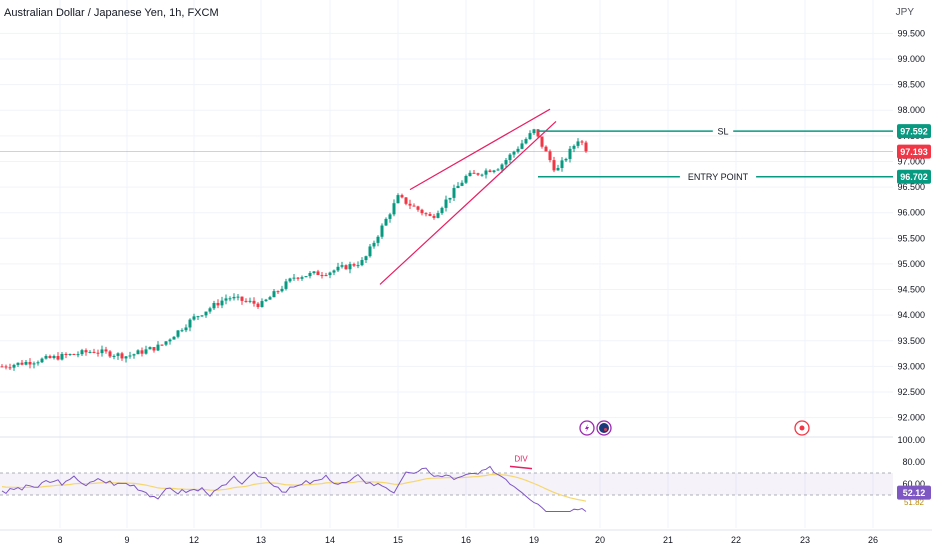 The height and width of the screenshot is (555, 932). Describe the element at coordinates (911, 315) in the screenshot. I see `price-tick-label: 94.000` at that location.